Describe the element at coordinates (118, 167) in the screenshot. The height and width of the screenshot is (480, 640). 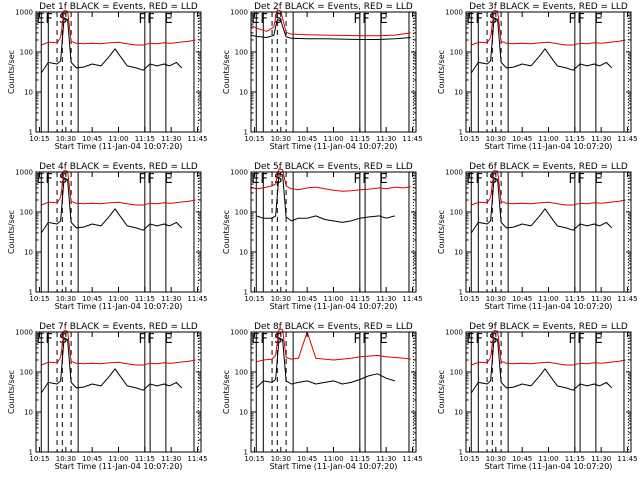
I see `panel-title: Det 4f BLACK = Events, RED = LLD` at that location.